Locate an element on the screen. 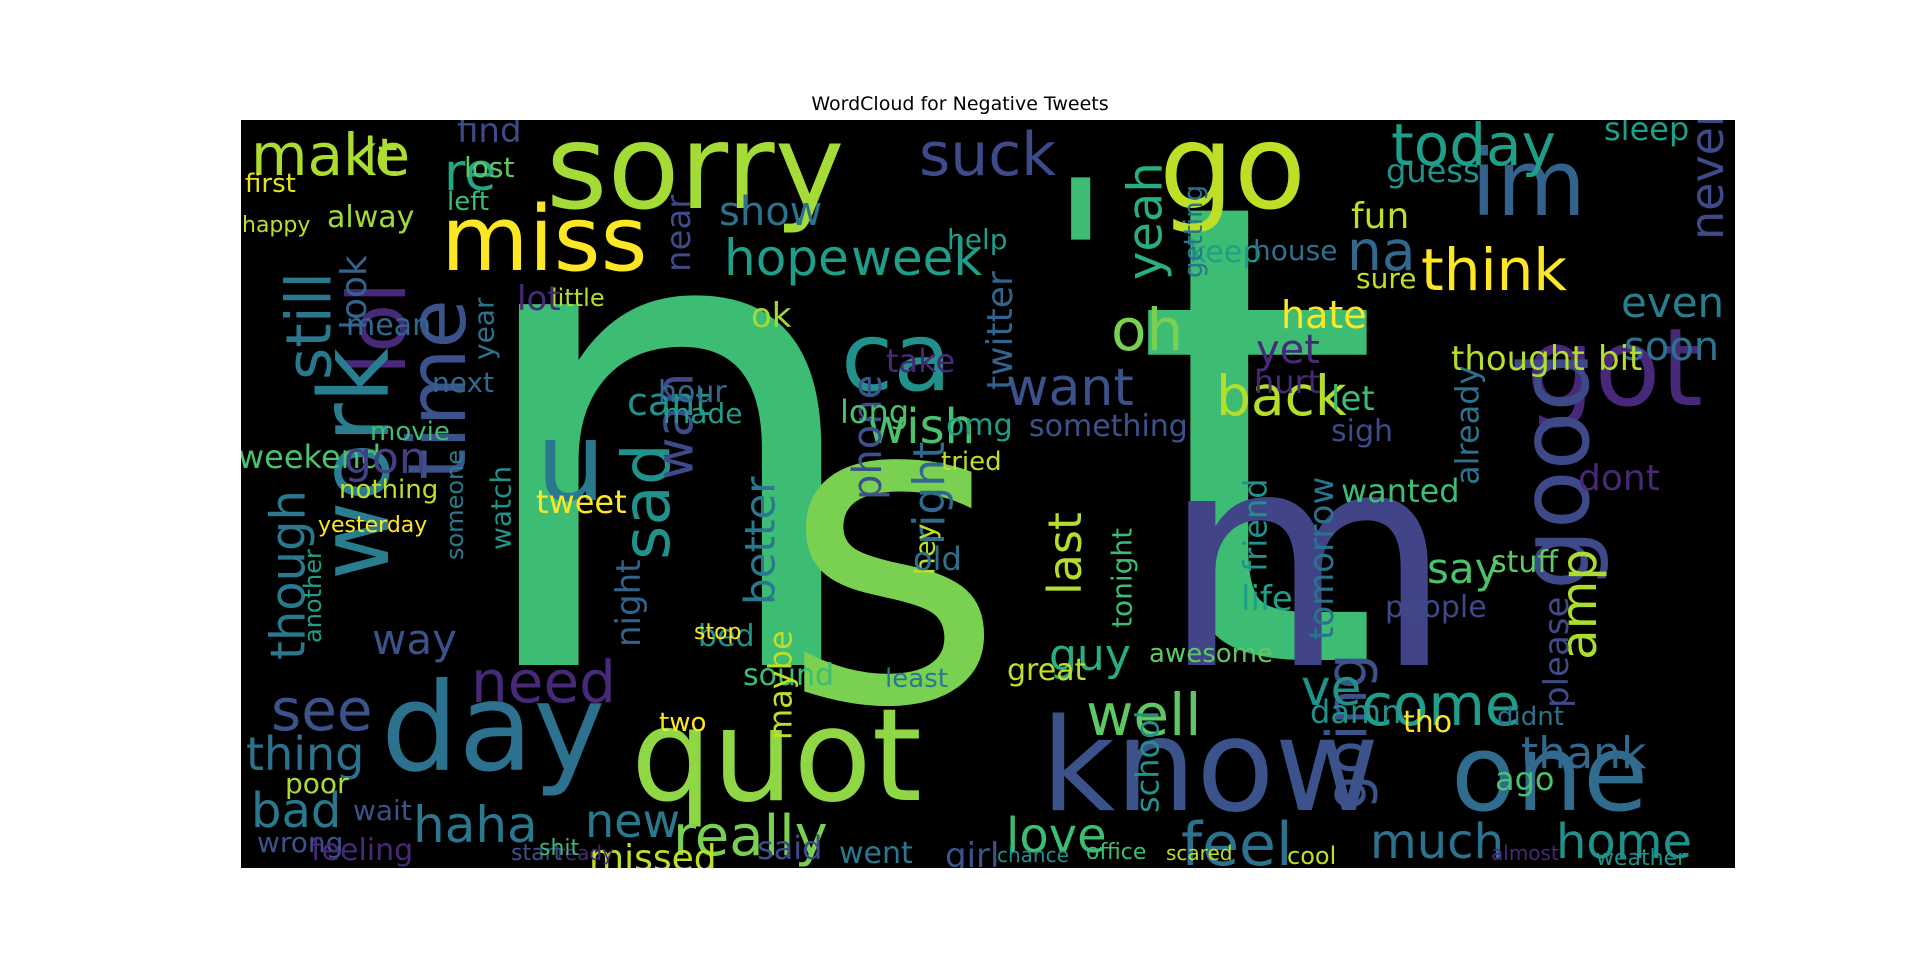 This screenshot has width=1920, height=974. word-tonight: tonight is located at coordinates (1121, 578).